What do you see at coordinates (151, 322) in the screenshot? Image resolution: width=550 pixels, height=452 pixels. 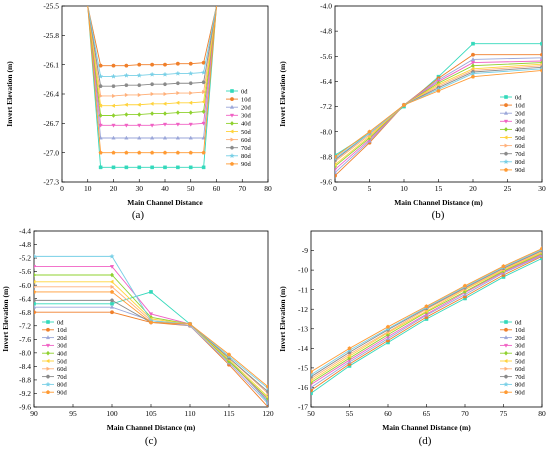 I see `series-line-80d` at bounding box center [151, 322].